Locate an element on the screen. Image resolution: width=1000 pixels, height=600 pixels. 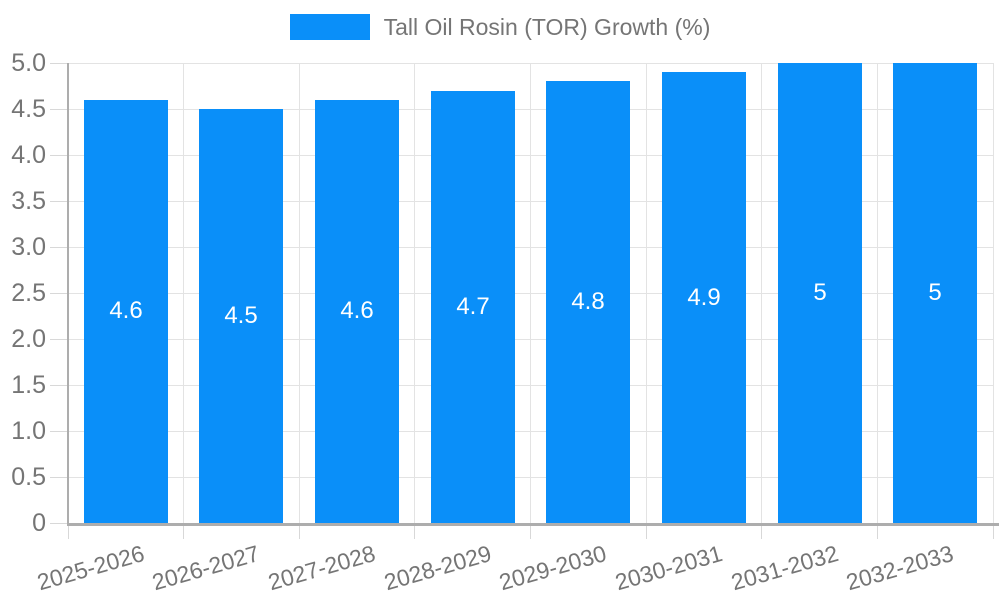
x-axis-category-label: 2031-2032 is located at coordinates (784, 568).